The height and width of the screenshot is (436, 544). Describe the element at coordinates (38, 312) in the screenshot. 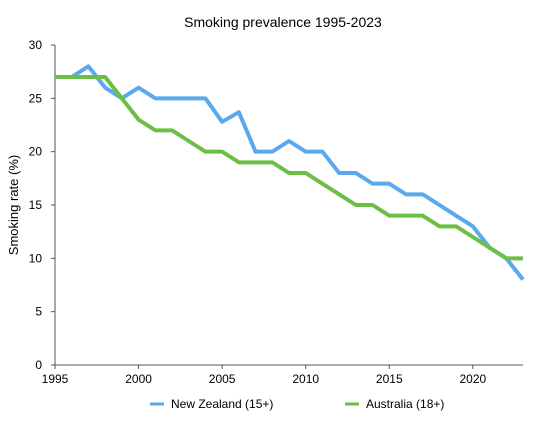

I see `y-tick-label: 5` at that location.